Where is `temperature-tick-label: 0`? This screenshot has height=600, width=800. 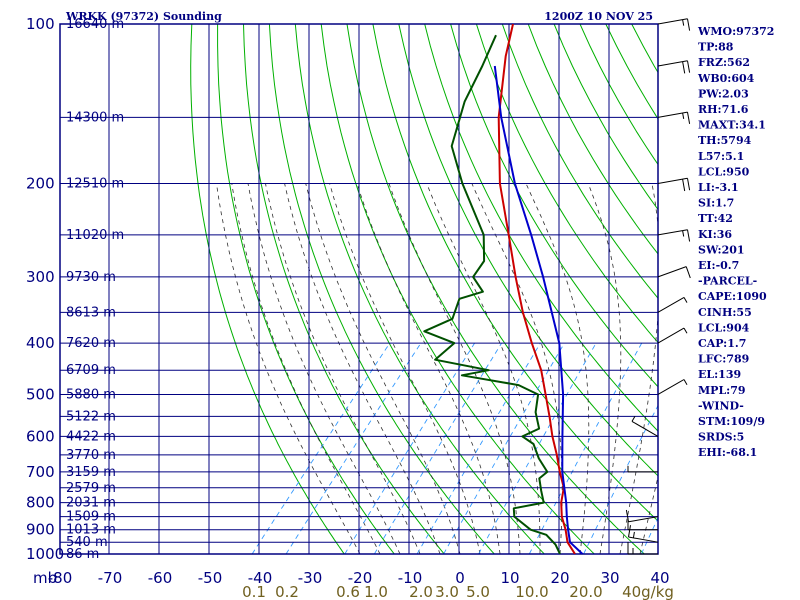
temperature-tick-label: 0 is located at coordinates (460, 578).